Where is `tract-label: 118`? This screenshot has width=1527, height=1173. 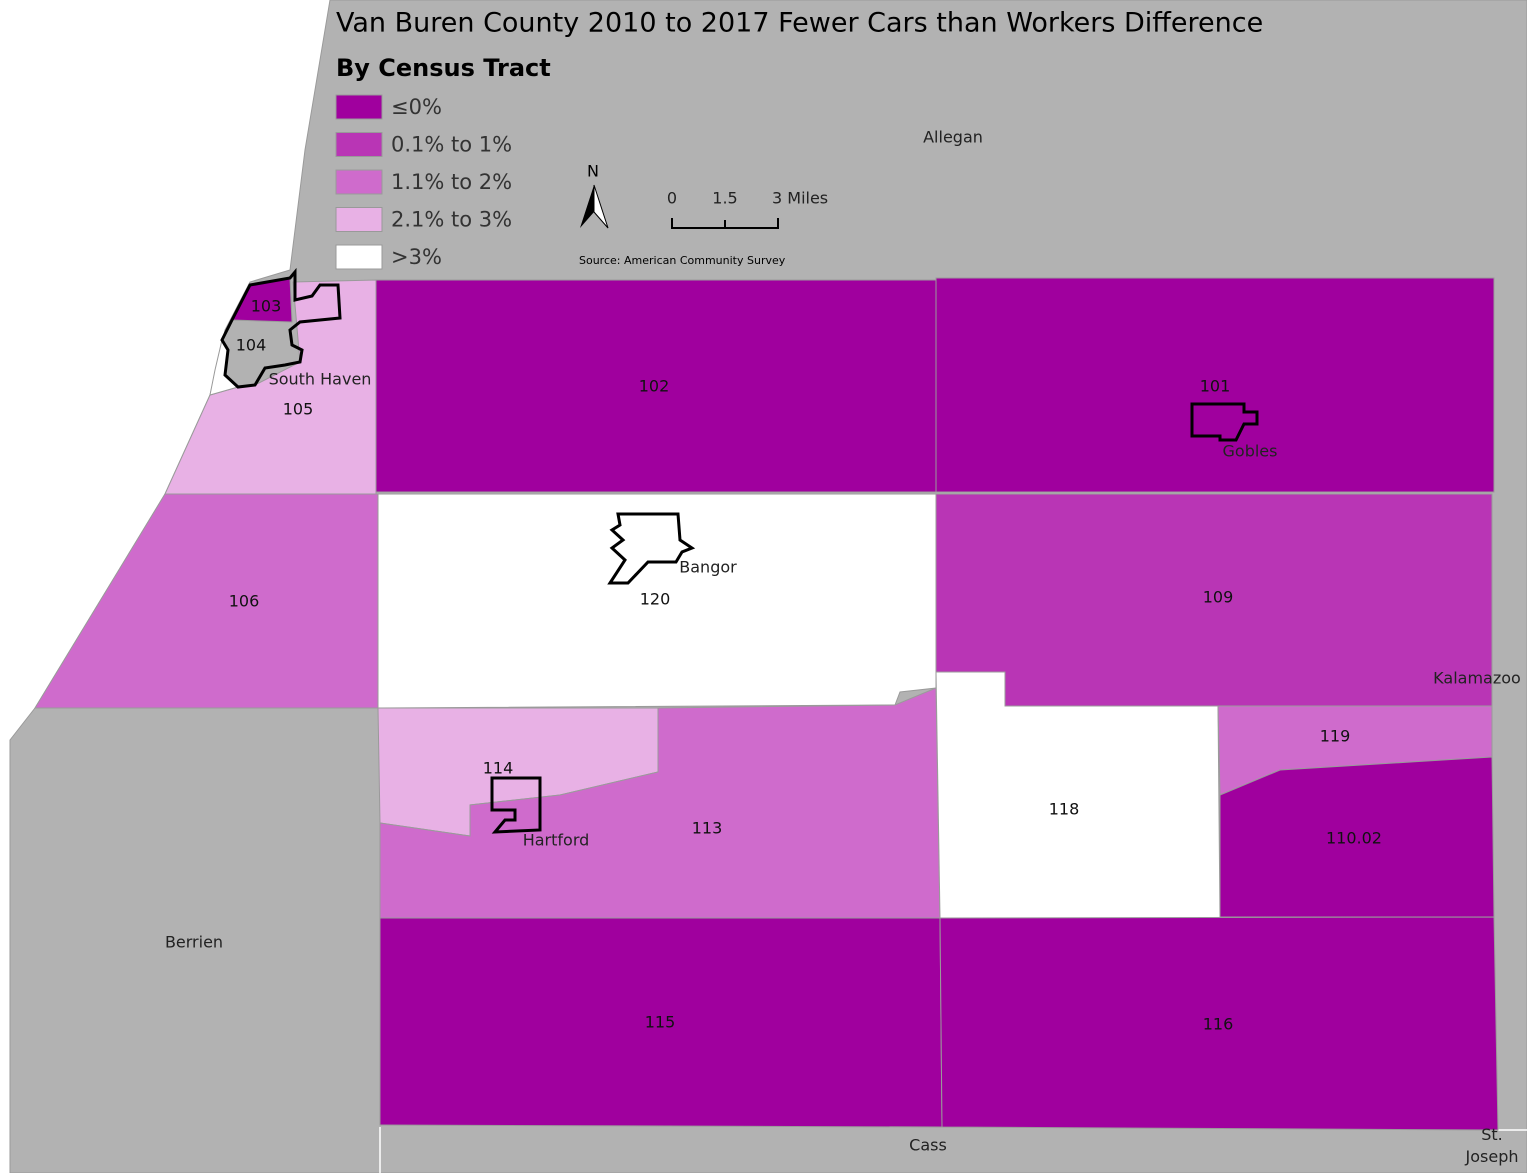 tract-label: 118 is located at coordinates (1064, 809).